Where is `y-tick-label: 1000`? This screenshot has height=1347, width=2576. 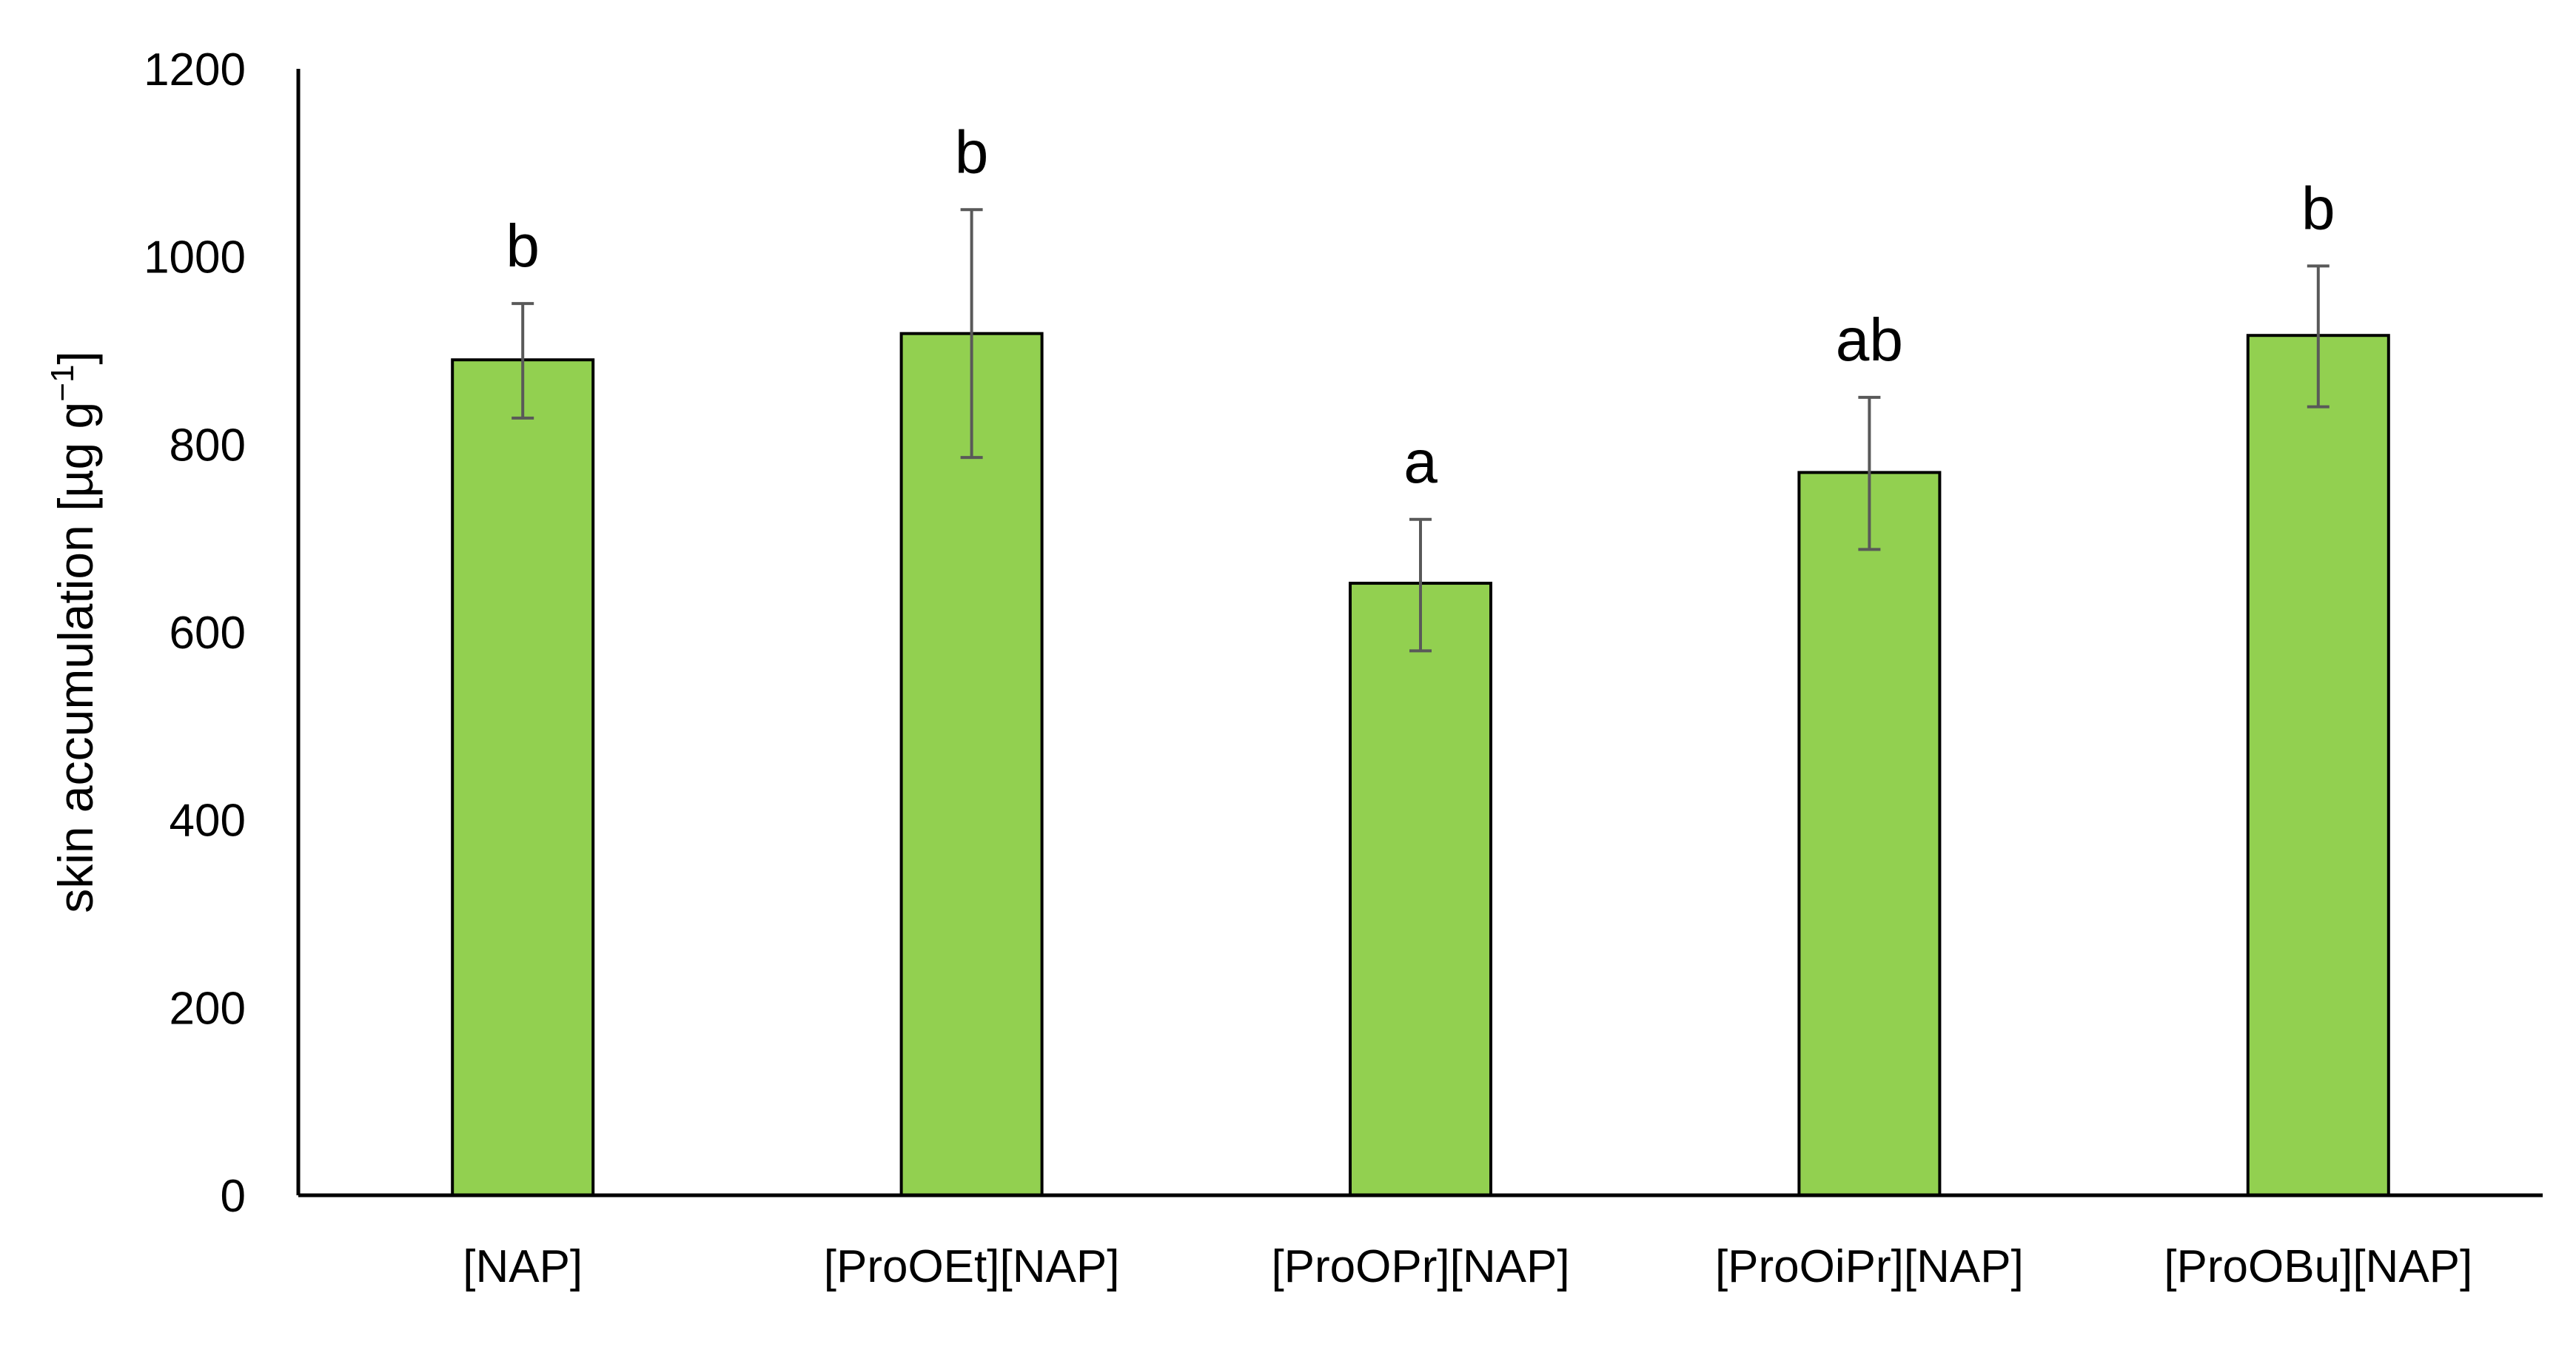 y-tick-label: 1000 is located at coordinates (195, 257).